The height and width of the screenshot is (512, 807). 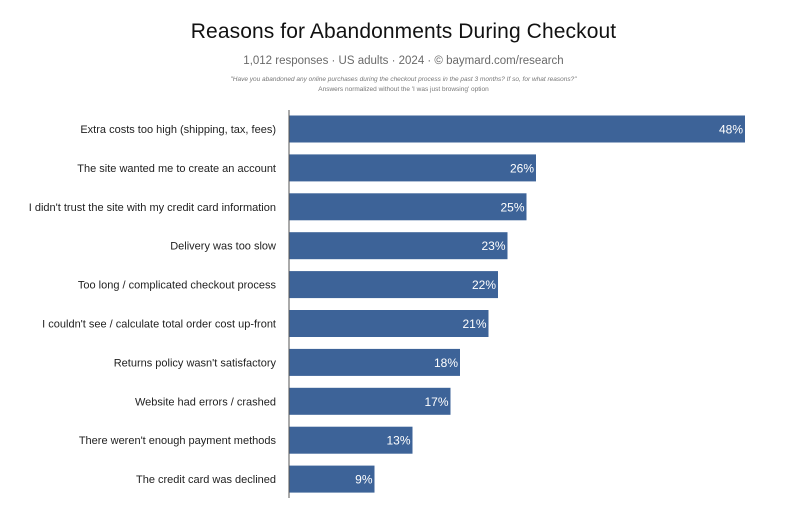 What do you see at coordinates (195, 363) in the screenshot?
I see `category-label: Returns policy wasn't satisfactory` at bounding box center [195, 363].